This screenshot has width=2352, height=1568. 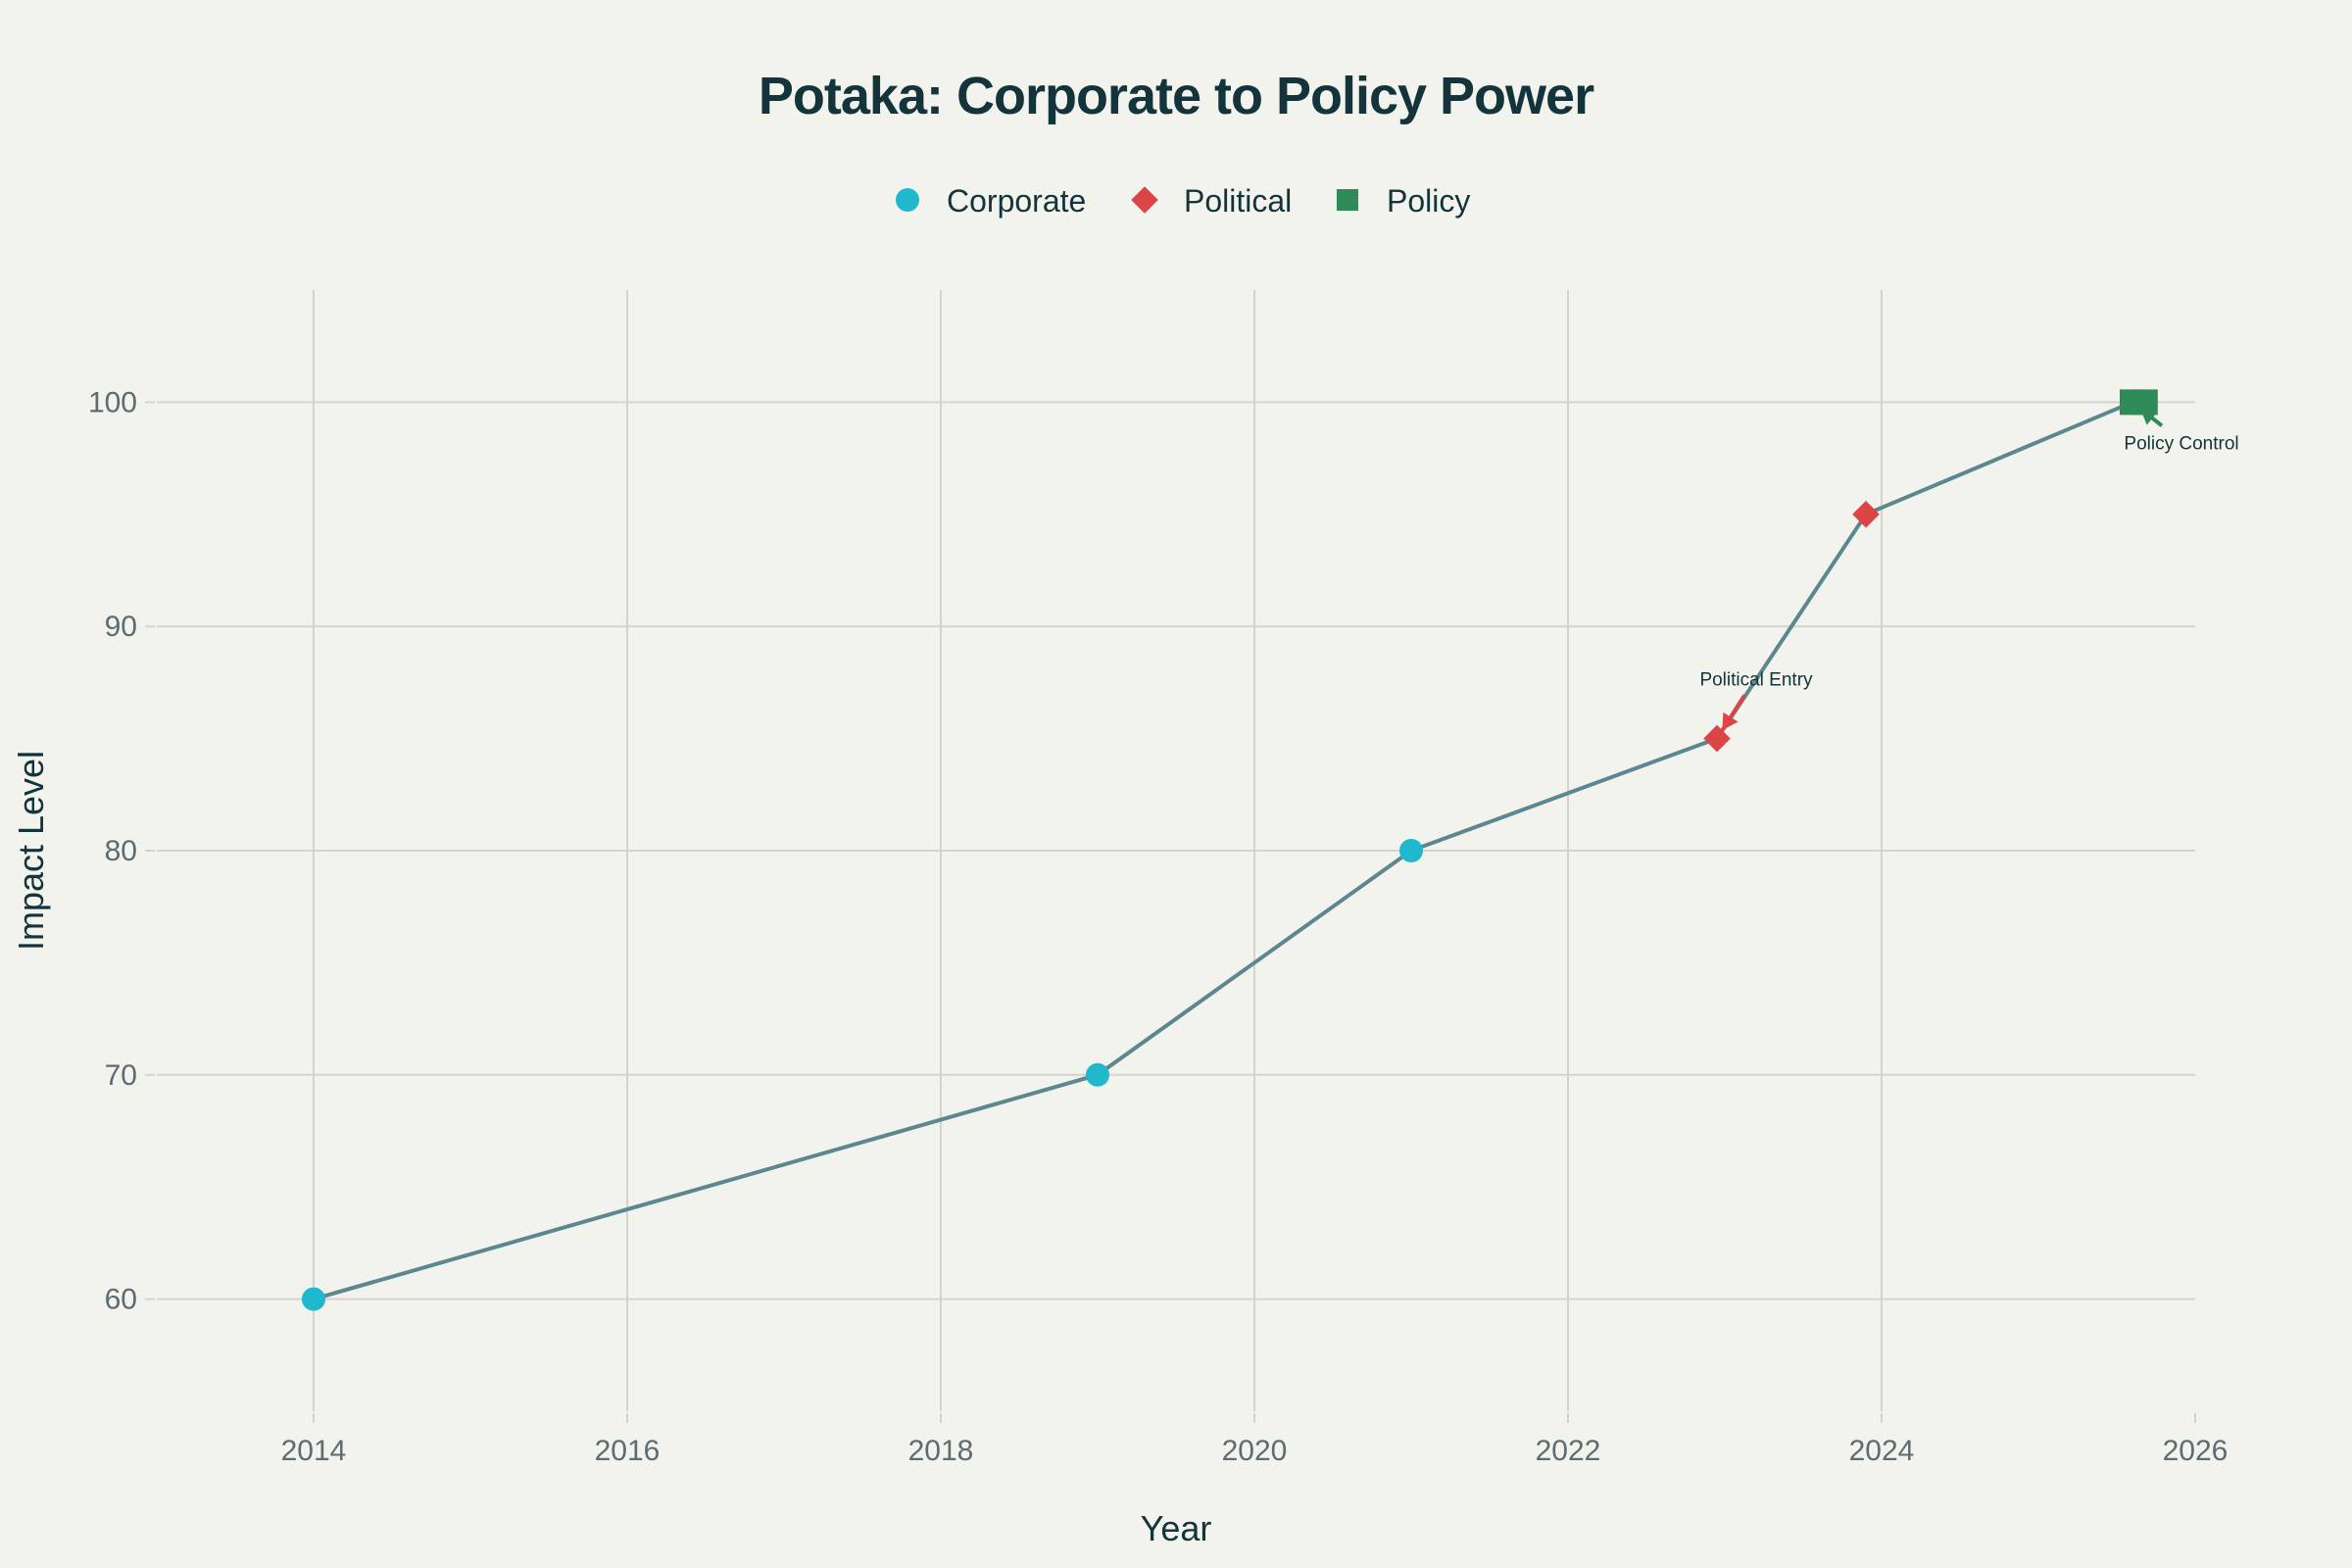 I want to click on legend-item-corporate: Corporate, so click(x=991, y=201).